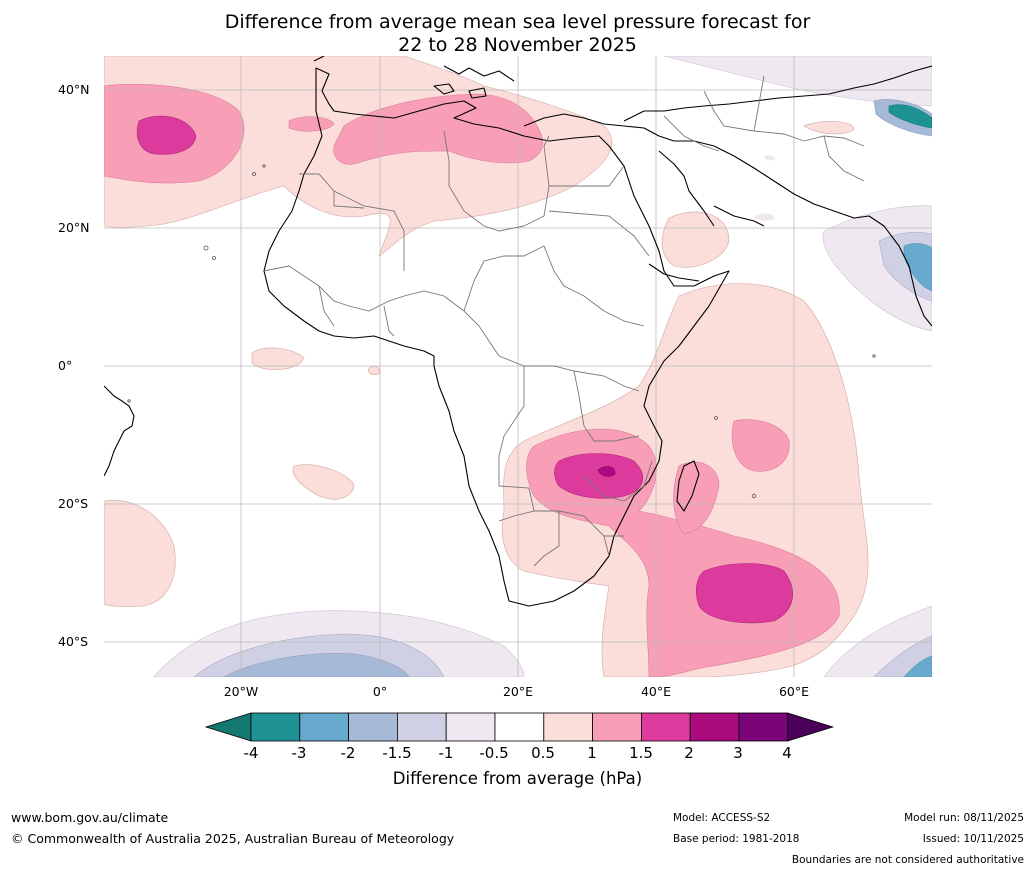  I want to click on footer-model-run: Model run: 08/11/2025, so click(964, 818).